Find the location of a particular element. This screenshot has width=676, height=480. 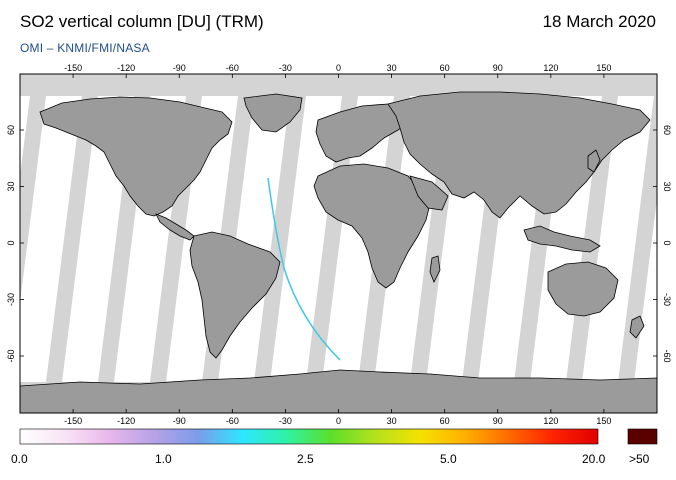

lon-top-label: 30 is located at coordinates (392, 68).